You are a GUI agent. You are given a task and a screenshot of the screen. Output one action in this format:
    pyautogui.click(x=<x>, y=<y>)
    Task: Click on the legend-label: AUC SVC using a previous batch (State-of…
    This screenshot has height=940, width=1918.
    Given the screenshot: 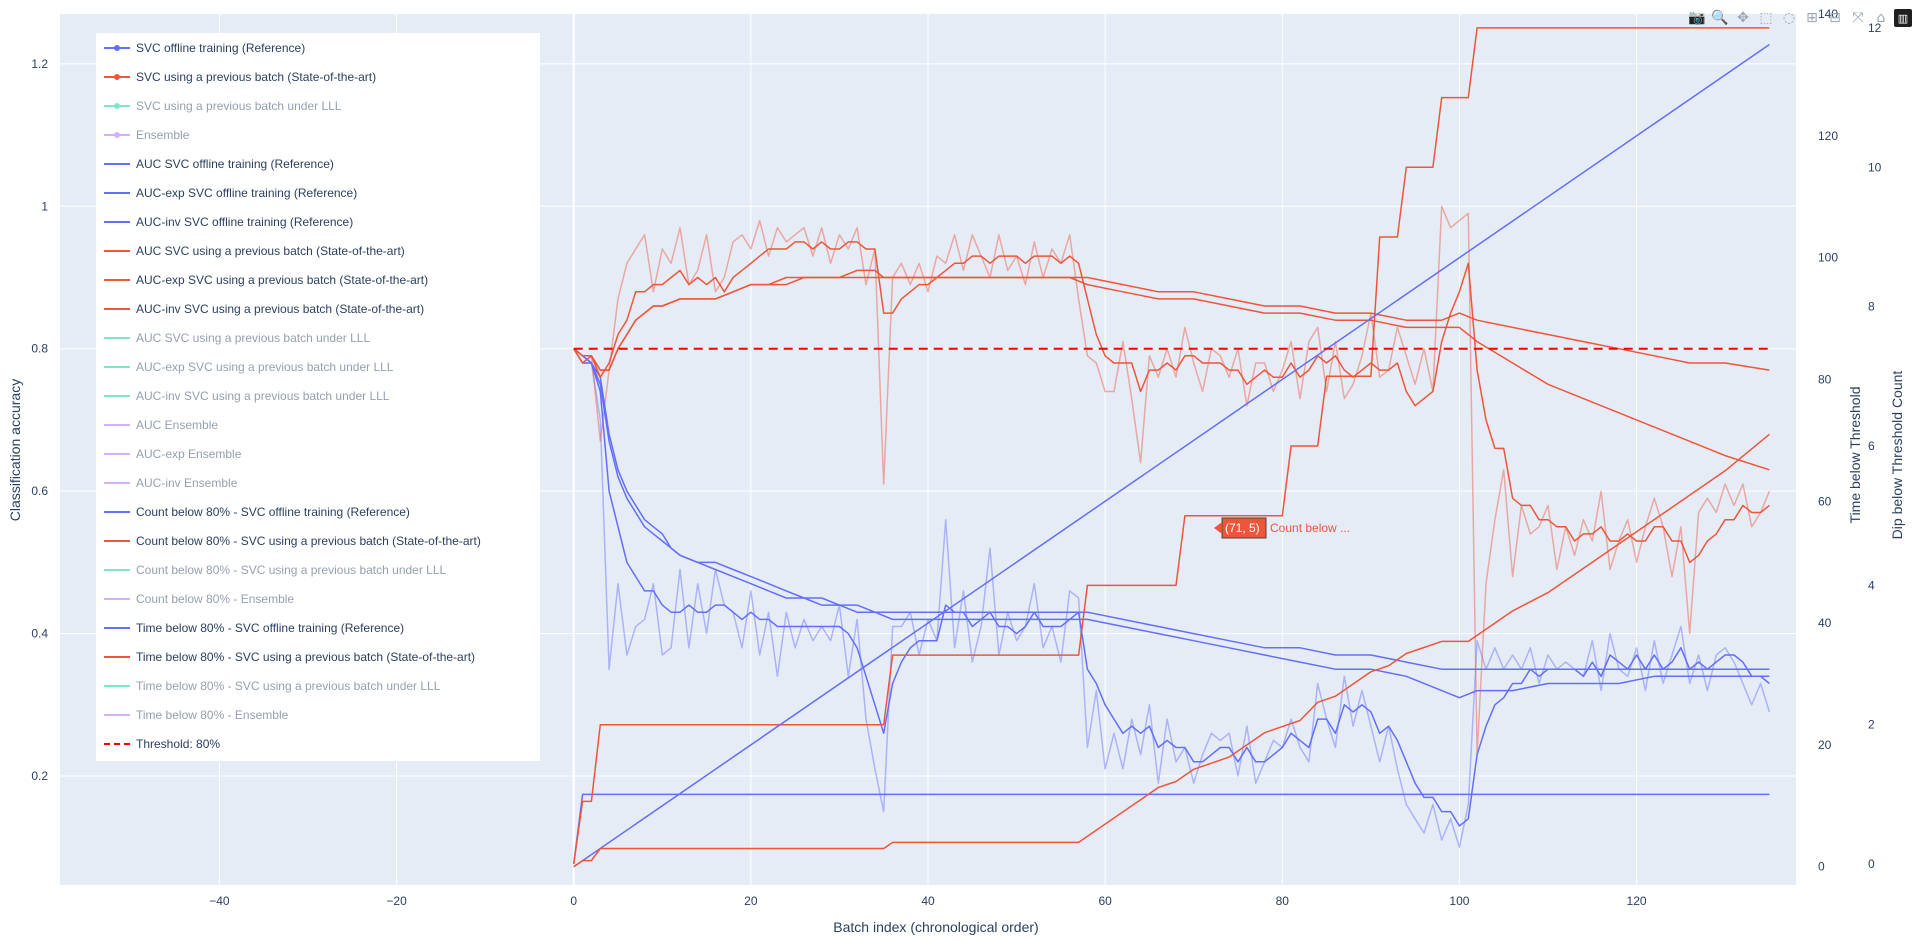 What is the action you would take?
    pyautogui.click(x=270, y=251)
    